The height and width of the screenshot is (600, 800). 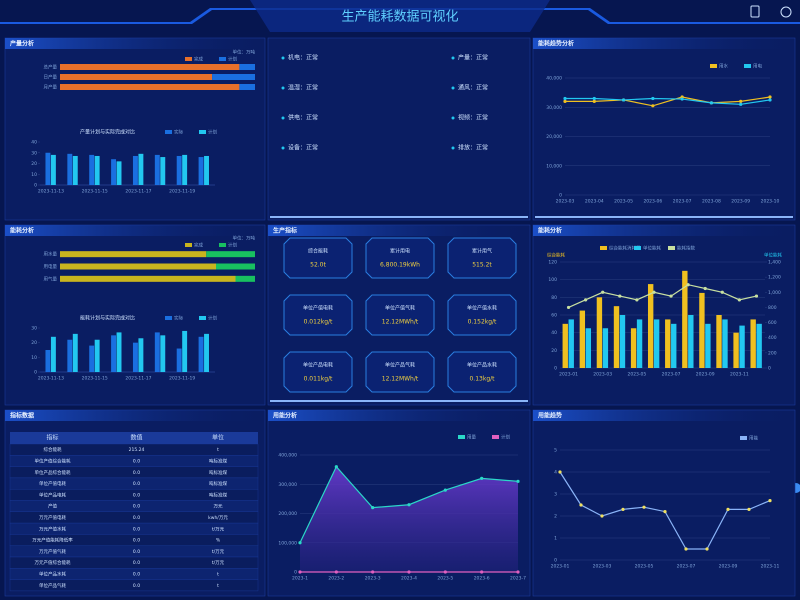 I want to click on x-tick-label: 2023-6, so click(x=482, y=579).